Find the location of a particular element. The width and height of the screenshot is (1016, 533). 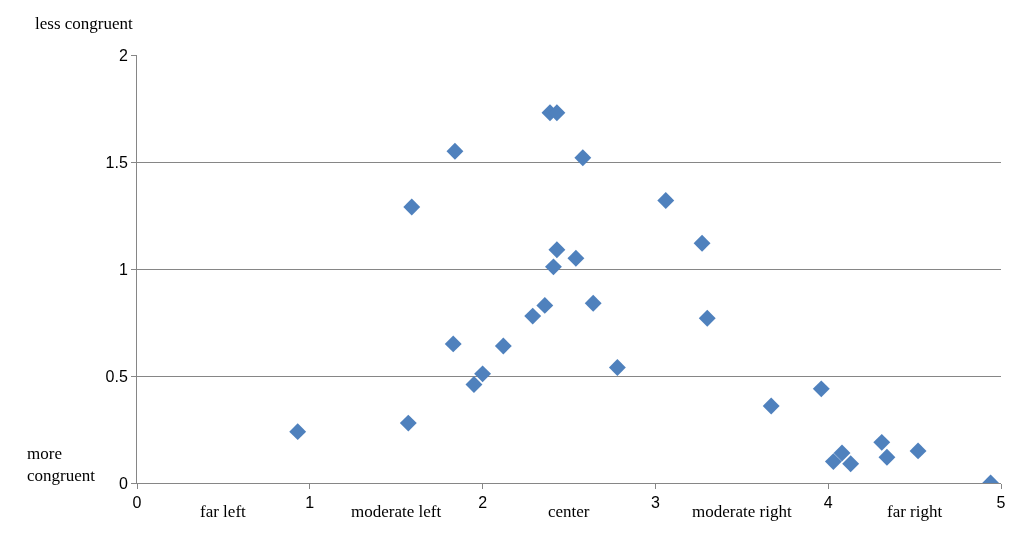

x-tick-label: 1 is located at coordinates (310, 503).